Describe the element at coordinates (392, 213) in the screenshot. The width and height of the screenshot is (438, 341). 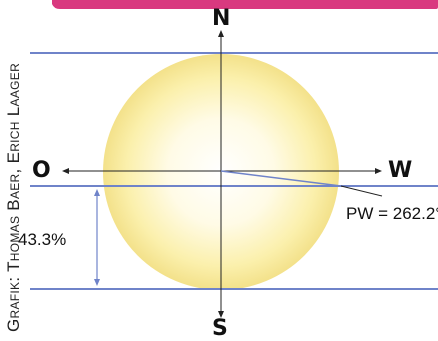
I see `position-angle-label: PW = 262.2°` at that location.